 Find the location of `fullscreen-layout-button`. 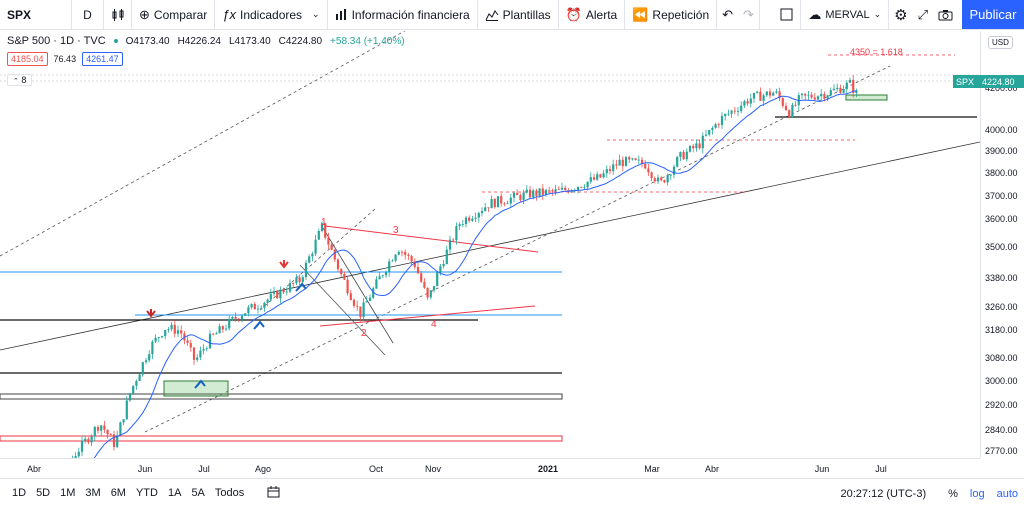

fullscreen-layout-button is located at coordinates (787, 15).